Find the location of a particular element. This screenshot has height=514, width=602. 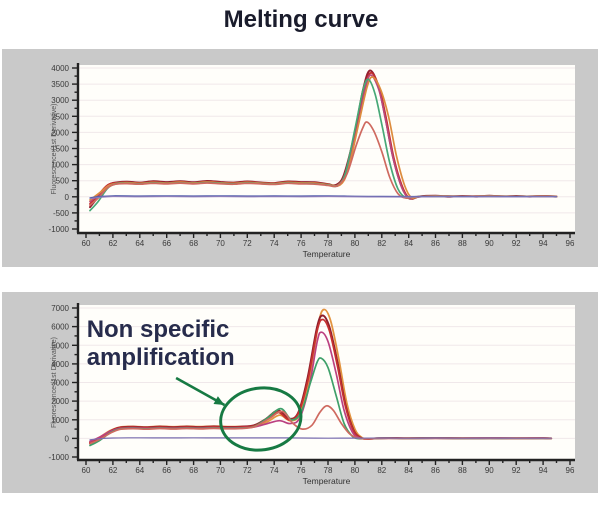

annotation-text: Non specific is located at coordinates (158, 329).